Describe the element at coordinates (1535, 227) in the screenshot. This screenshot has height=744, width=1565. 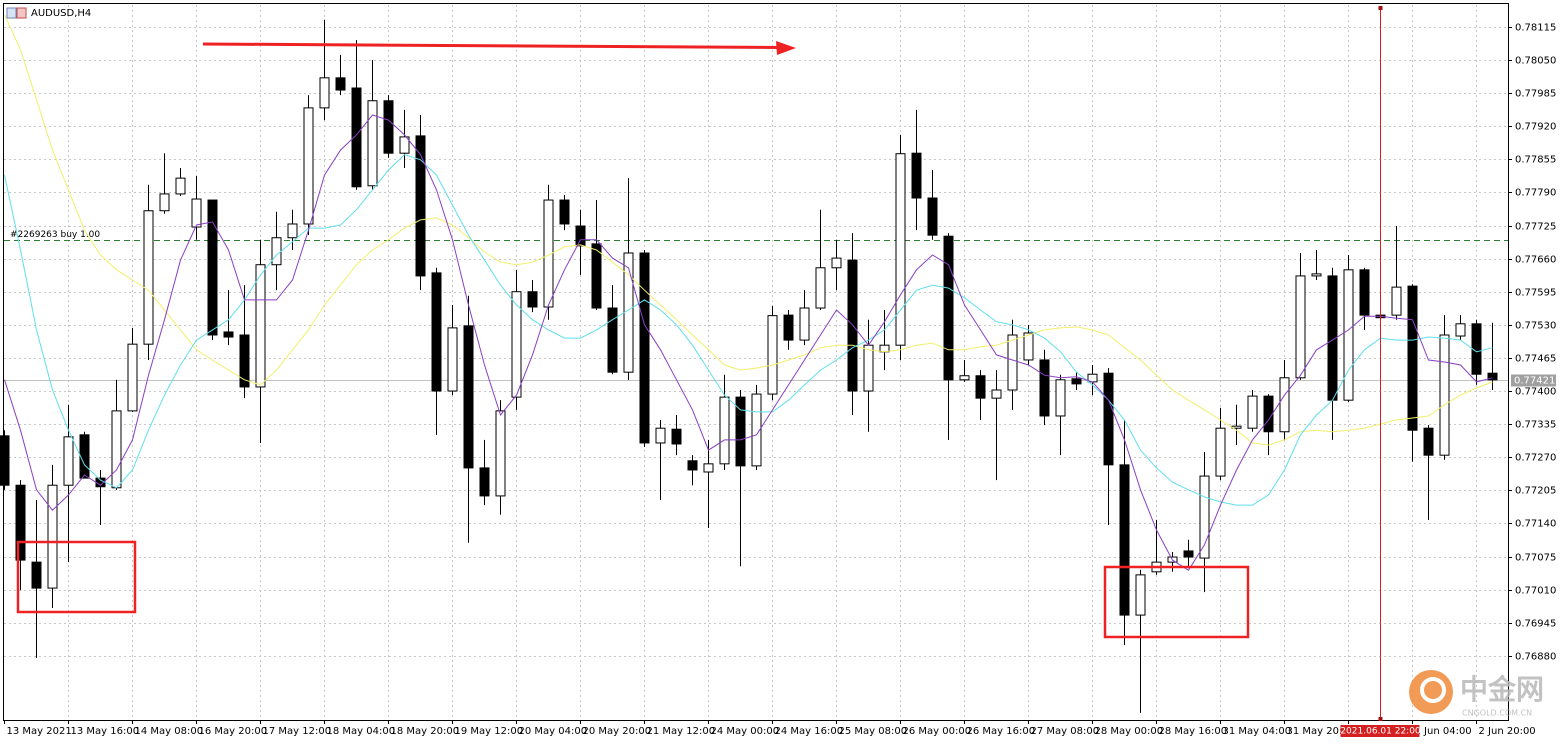
I see `y-tick-label: 0.77725` at that location.